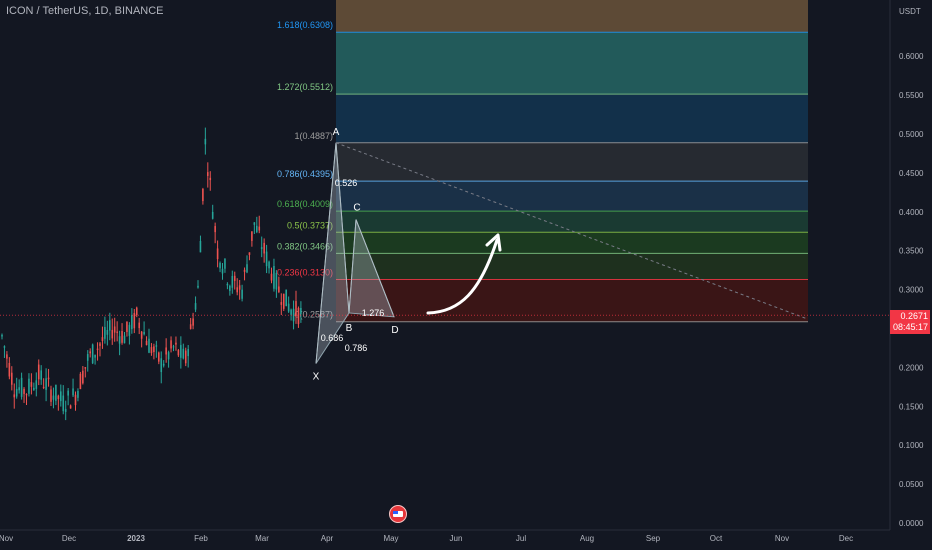  What do you see at coordinates (349, 328) in the screenshot?
I see `pattern-point-B: B` at bounding box center [349, 328].